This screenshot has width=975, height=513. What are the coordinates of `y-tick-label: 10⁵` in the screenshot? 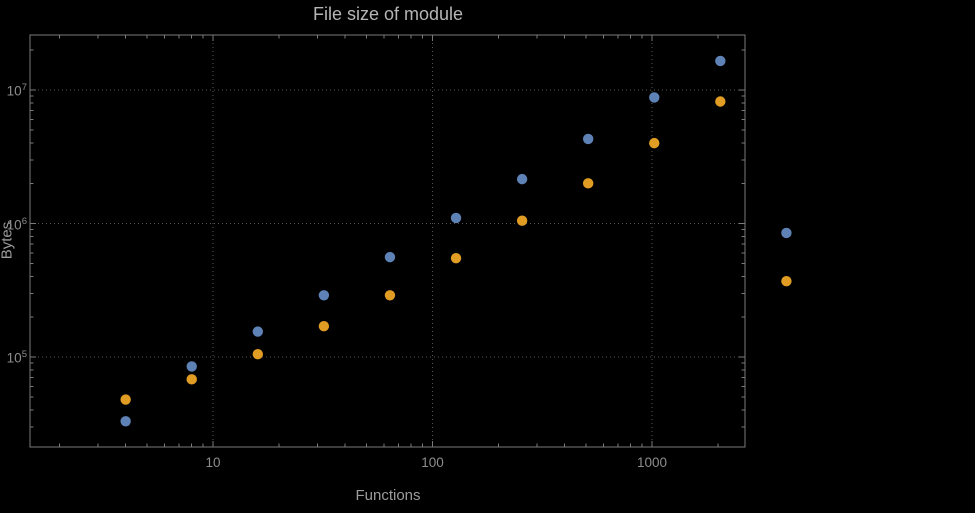 It's located at (16, 357).